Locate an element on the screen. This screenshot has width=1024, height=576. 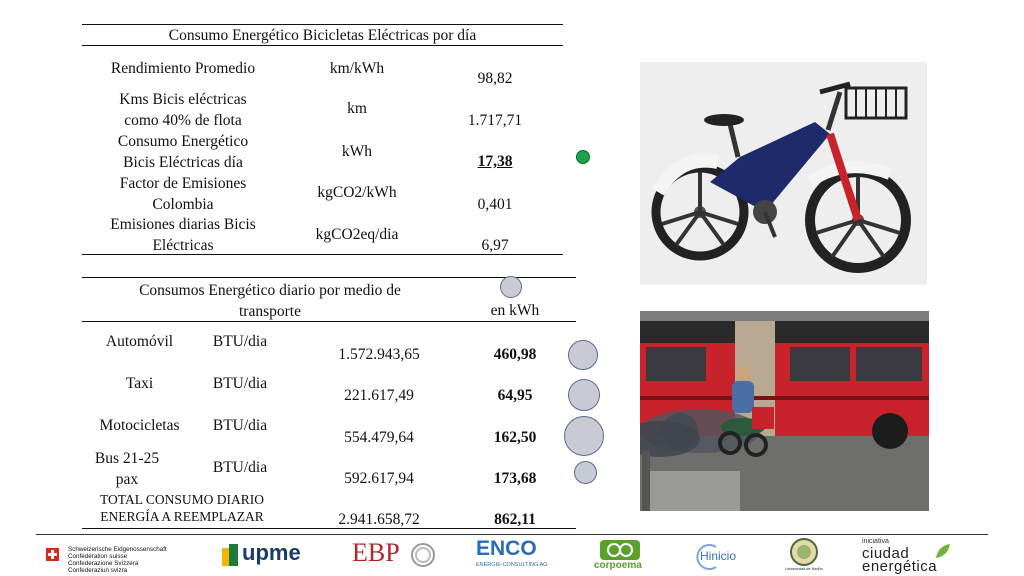
table1-row-label: como 40% de flota is located at coordinates (183, 120).